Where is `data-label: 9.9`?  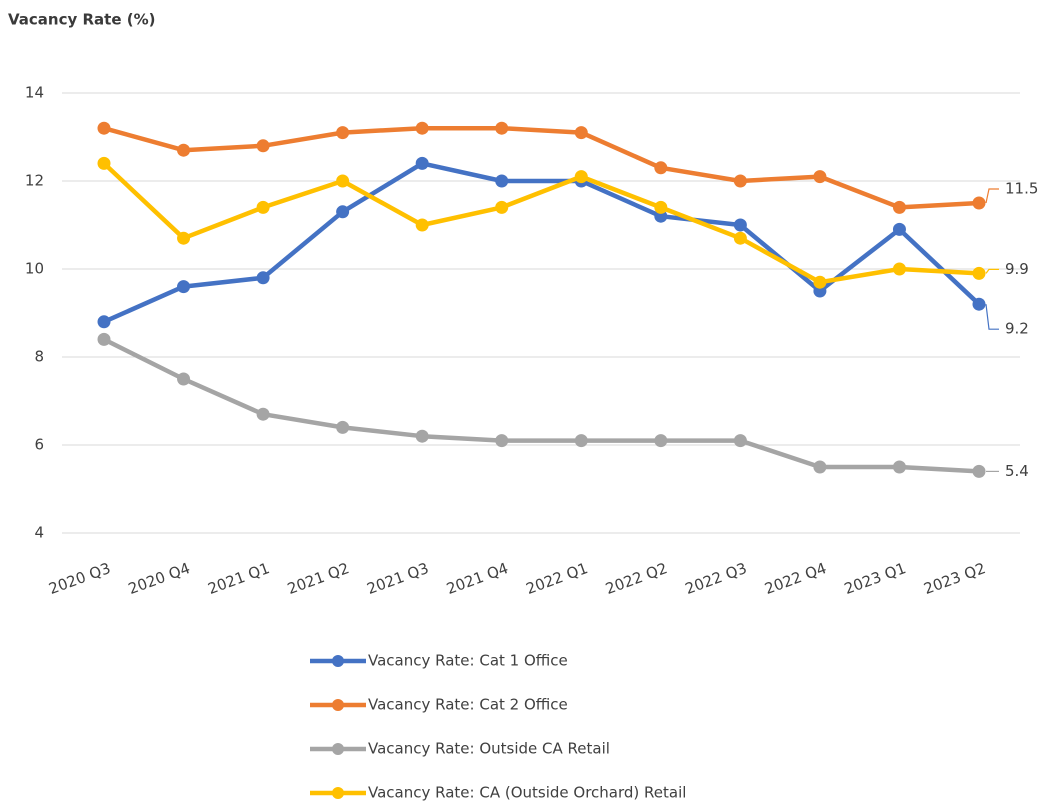
data-label: 9.9 is located at coordinates (1017, 269).